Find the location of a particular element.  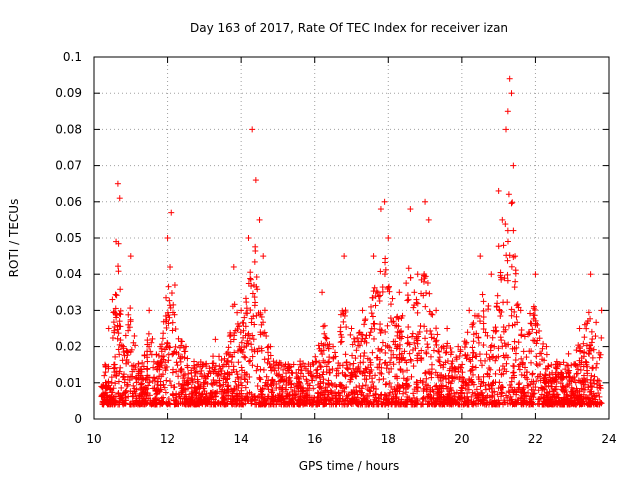

y-tick-label: 0.06 is located at coordinates (68, 202).